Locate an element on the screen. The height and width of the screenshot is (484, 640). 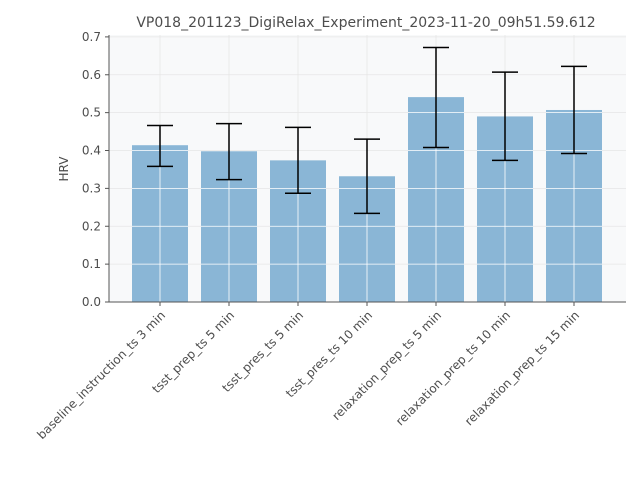
y-tick-label: 0.6 is located at coordinates (91, 75).